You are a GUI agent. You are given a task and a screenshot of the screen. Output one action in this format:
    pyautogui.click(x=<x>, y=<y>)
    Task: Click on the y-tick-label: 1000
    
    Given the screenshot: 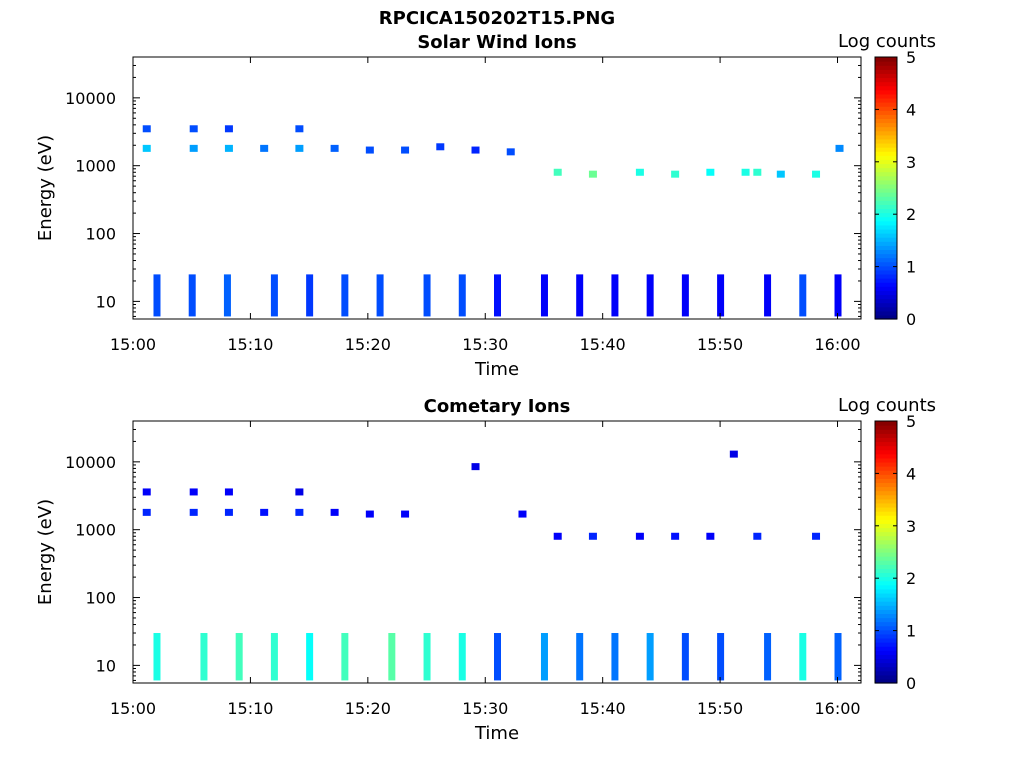 What is the action you would take?
    pyautogui.click(x=95, y=530)
    